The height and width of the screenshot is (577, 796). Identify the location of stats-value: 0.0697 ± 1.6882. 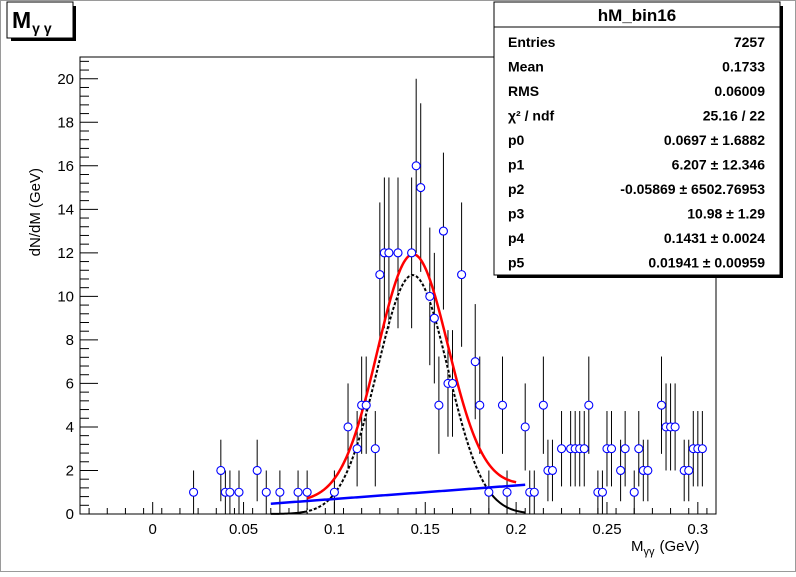
(714, 140).